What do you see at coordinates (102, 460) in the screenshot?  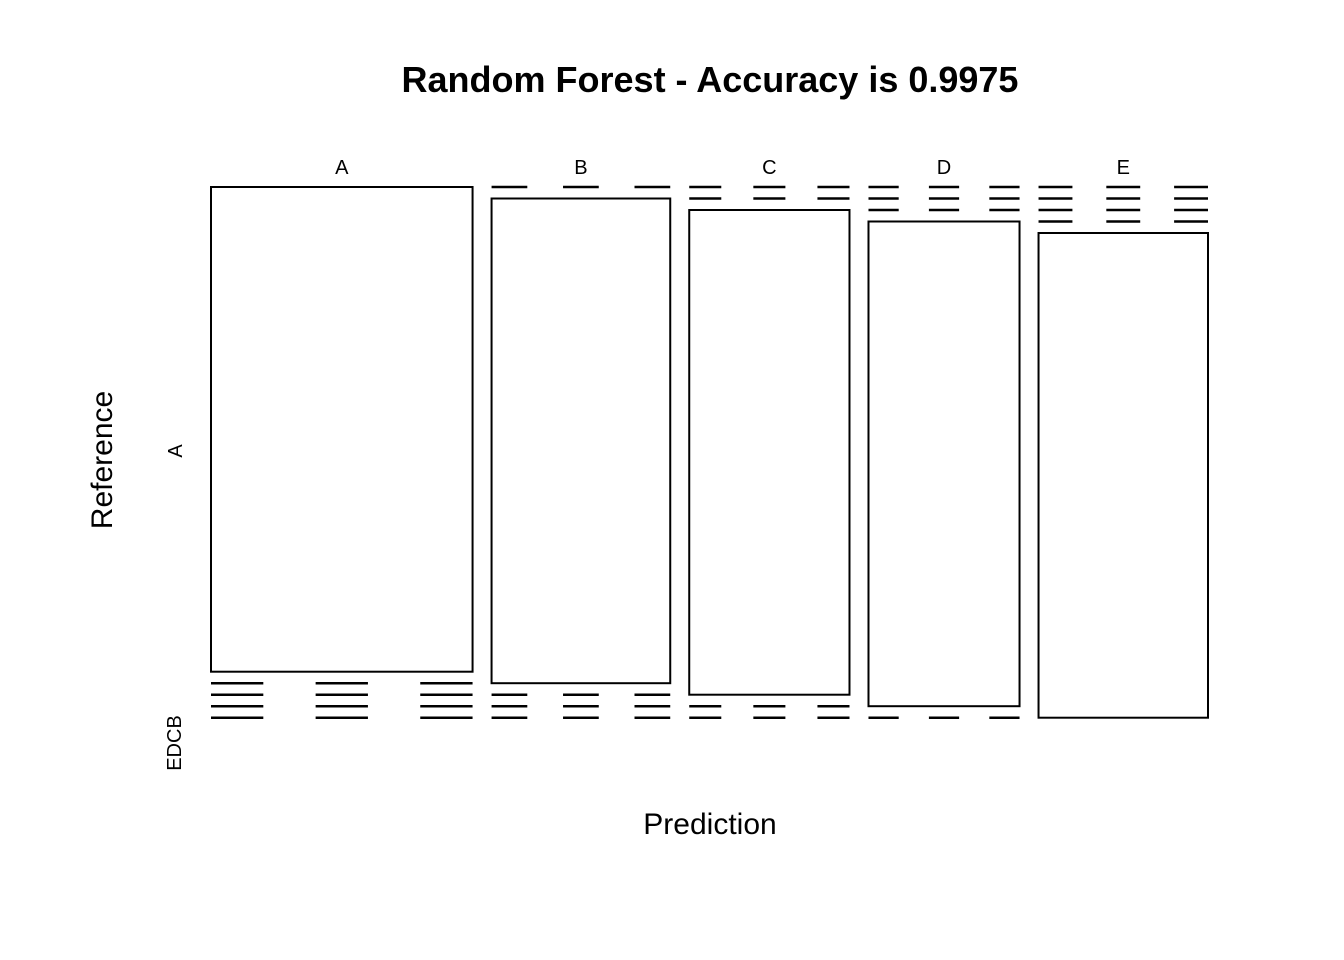 I see `y-axis-label: Reference` at bounding box center [102, 460].